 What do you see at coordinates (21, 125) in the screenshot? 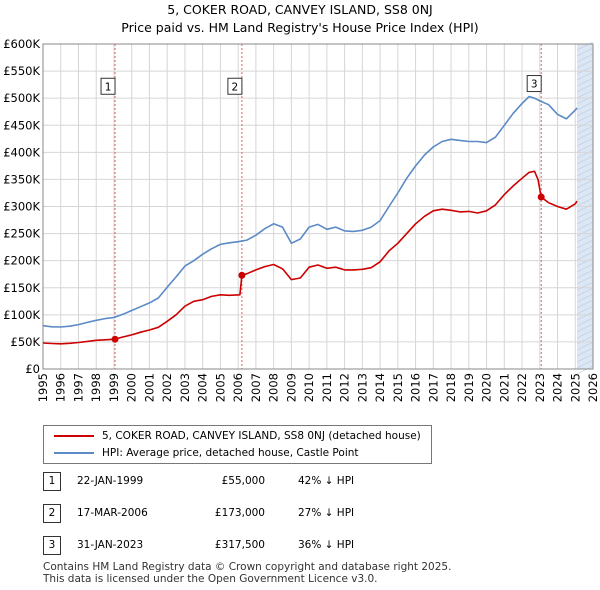
I see `y-tick-label: £450K` at bounding box center [21, 125].